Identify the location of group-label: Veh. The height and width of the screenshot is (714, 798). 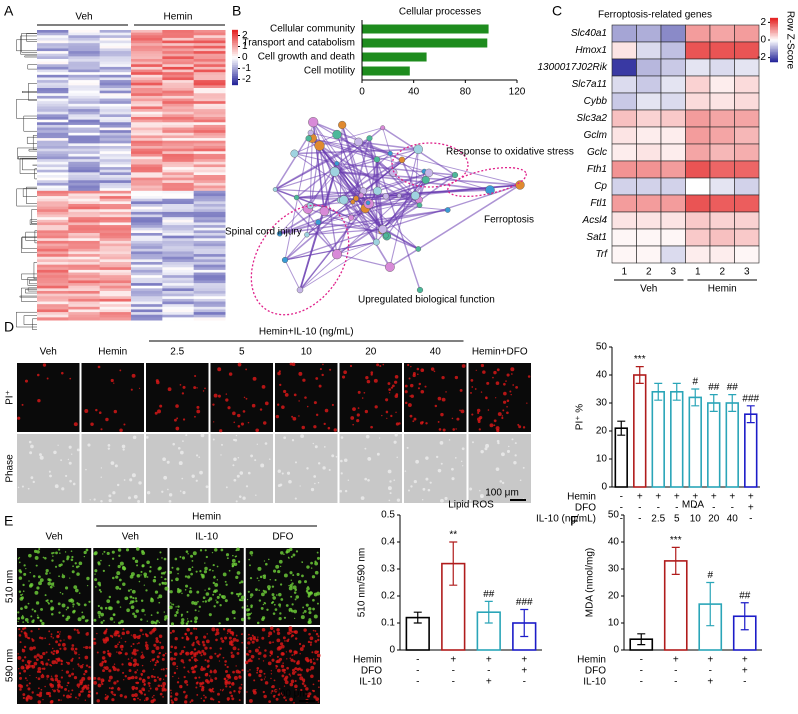
(83, 17).